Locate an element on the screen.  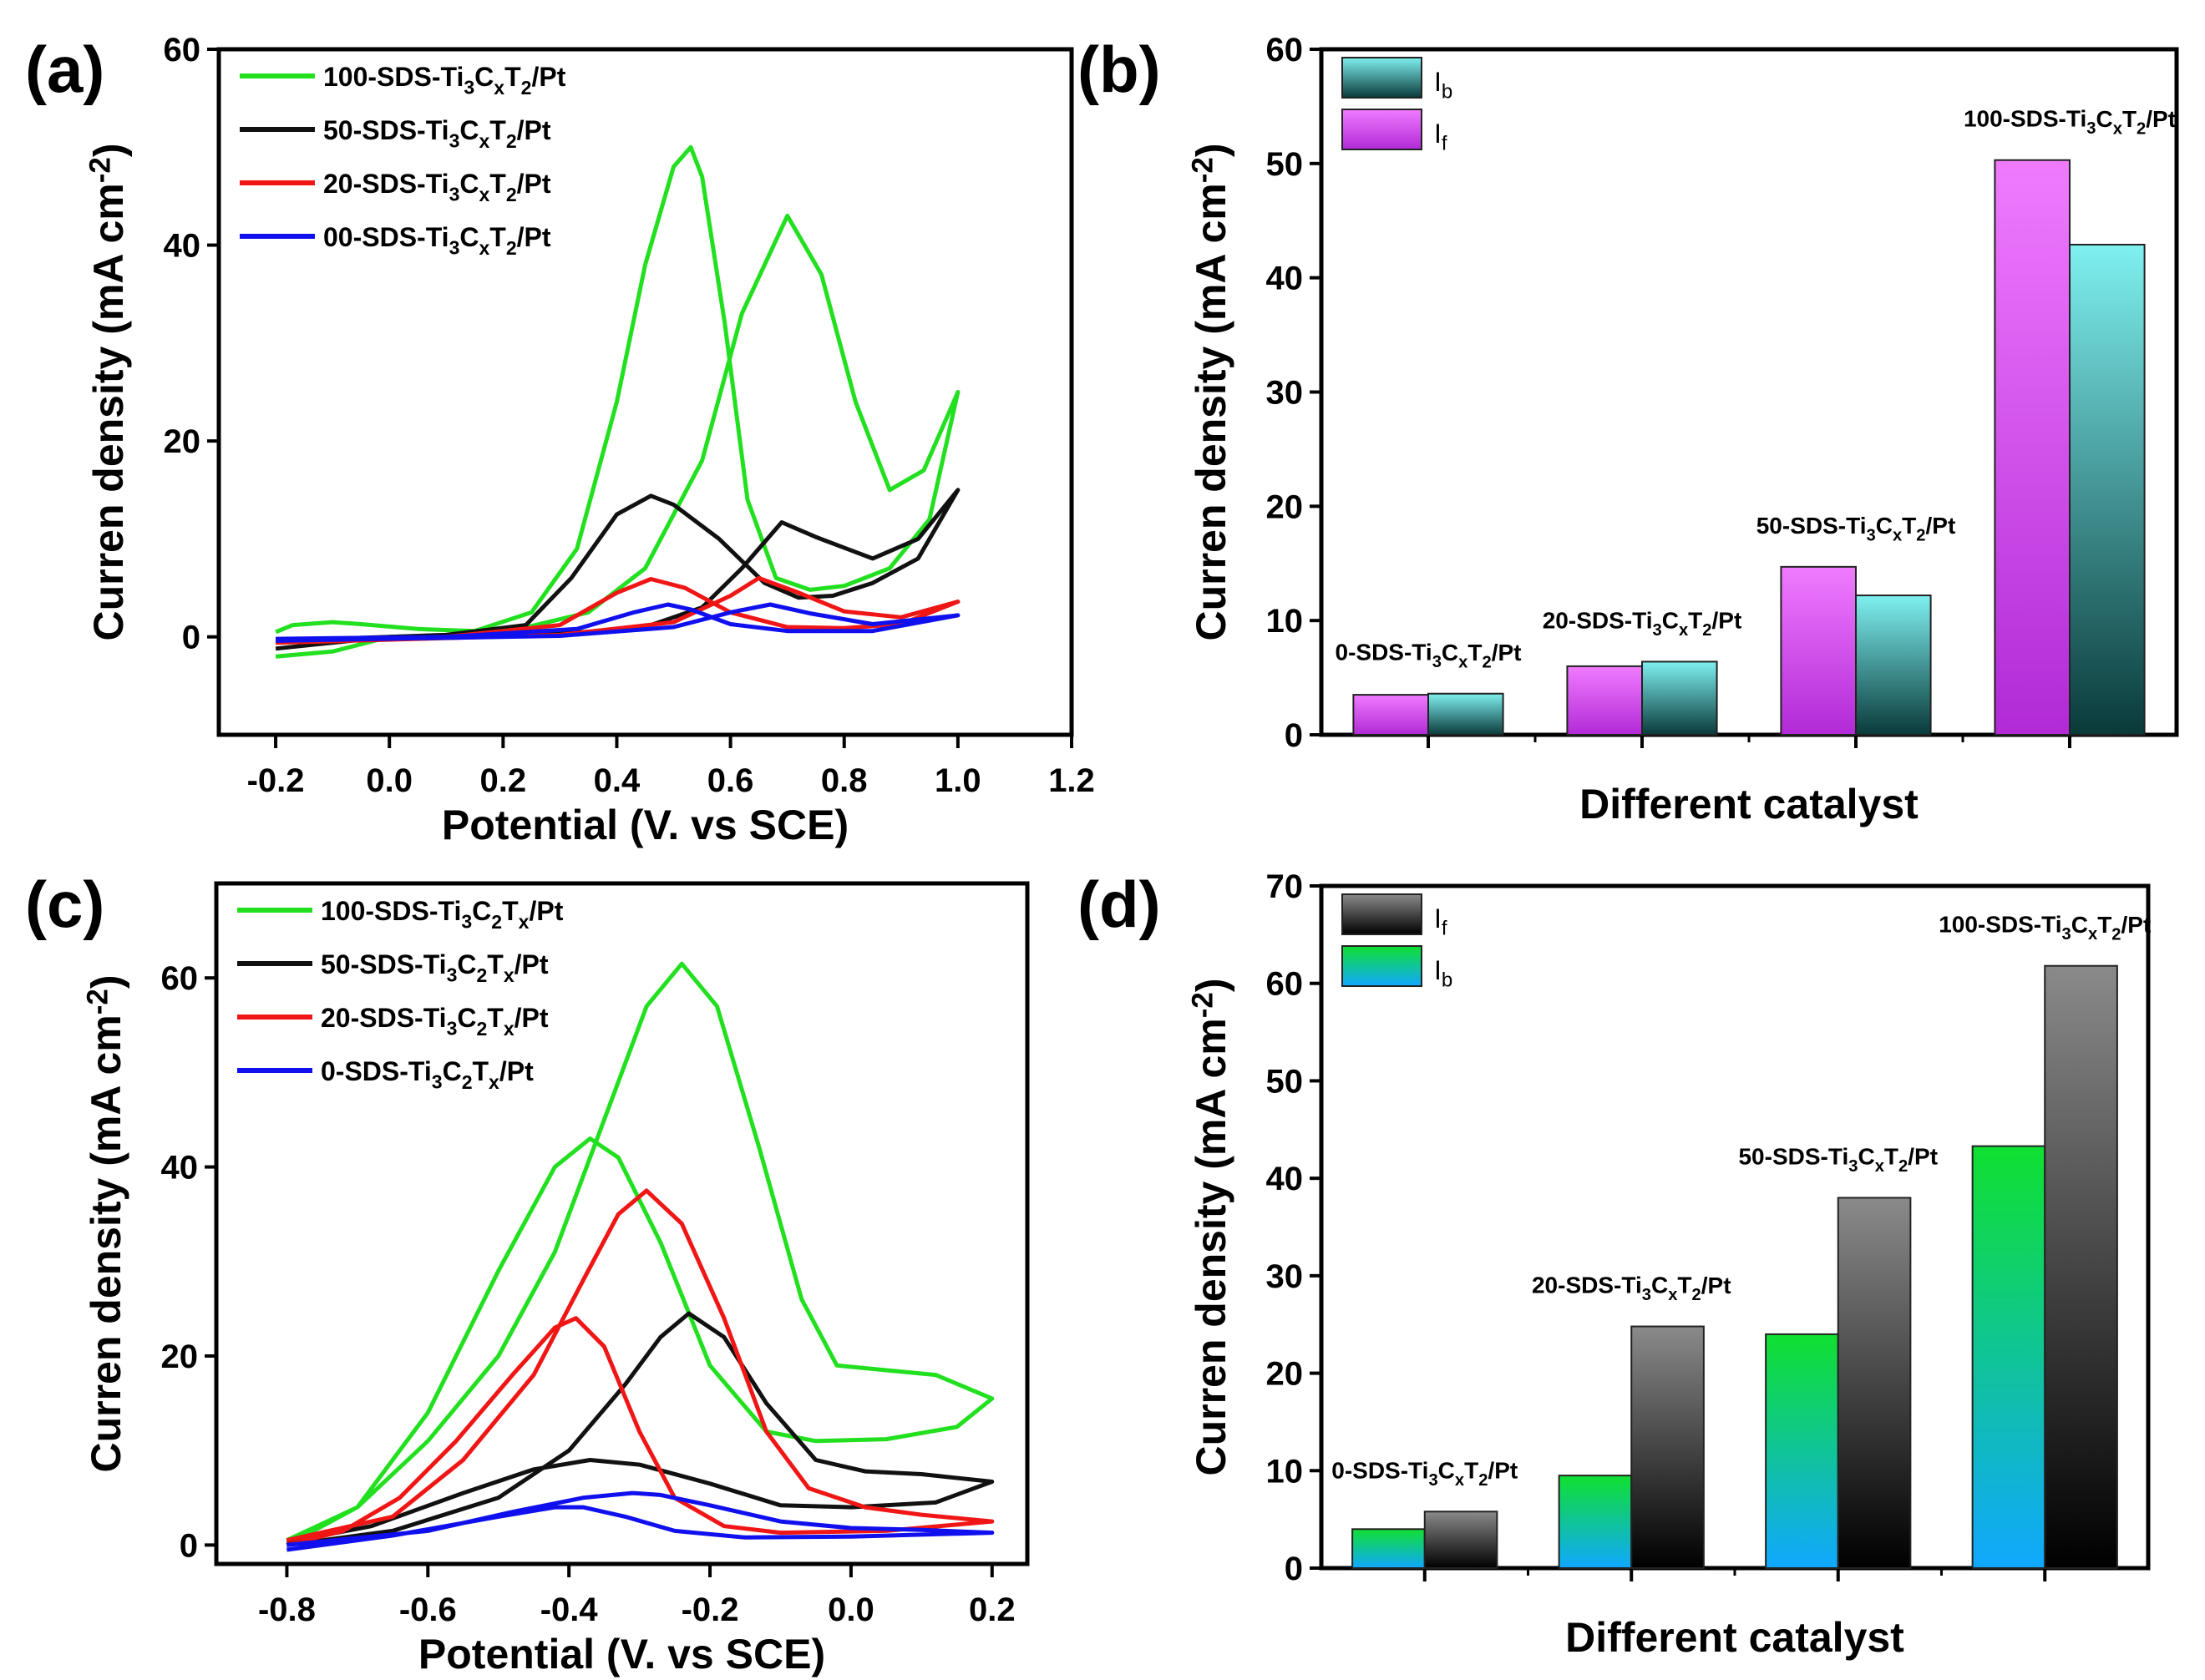
x-tick-label: -0.6 is located at coordinates (428, 1609).